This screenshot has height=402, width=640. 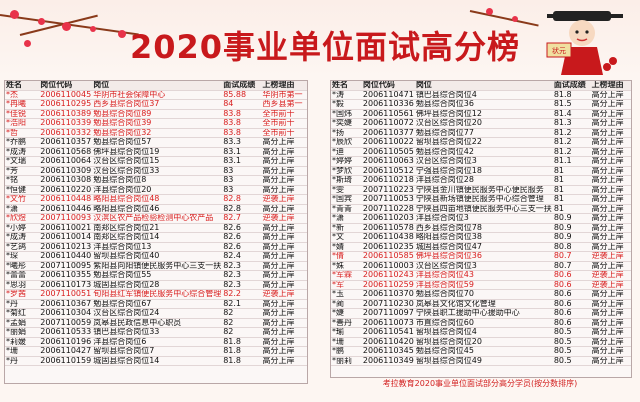 I want to click on table-row: *孟娟 2007110059 岚皋县民政信息中心职员 82 高分上岸, so click(x=156, y=323).